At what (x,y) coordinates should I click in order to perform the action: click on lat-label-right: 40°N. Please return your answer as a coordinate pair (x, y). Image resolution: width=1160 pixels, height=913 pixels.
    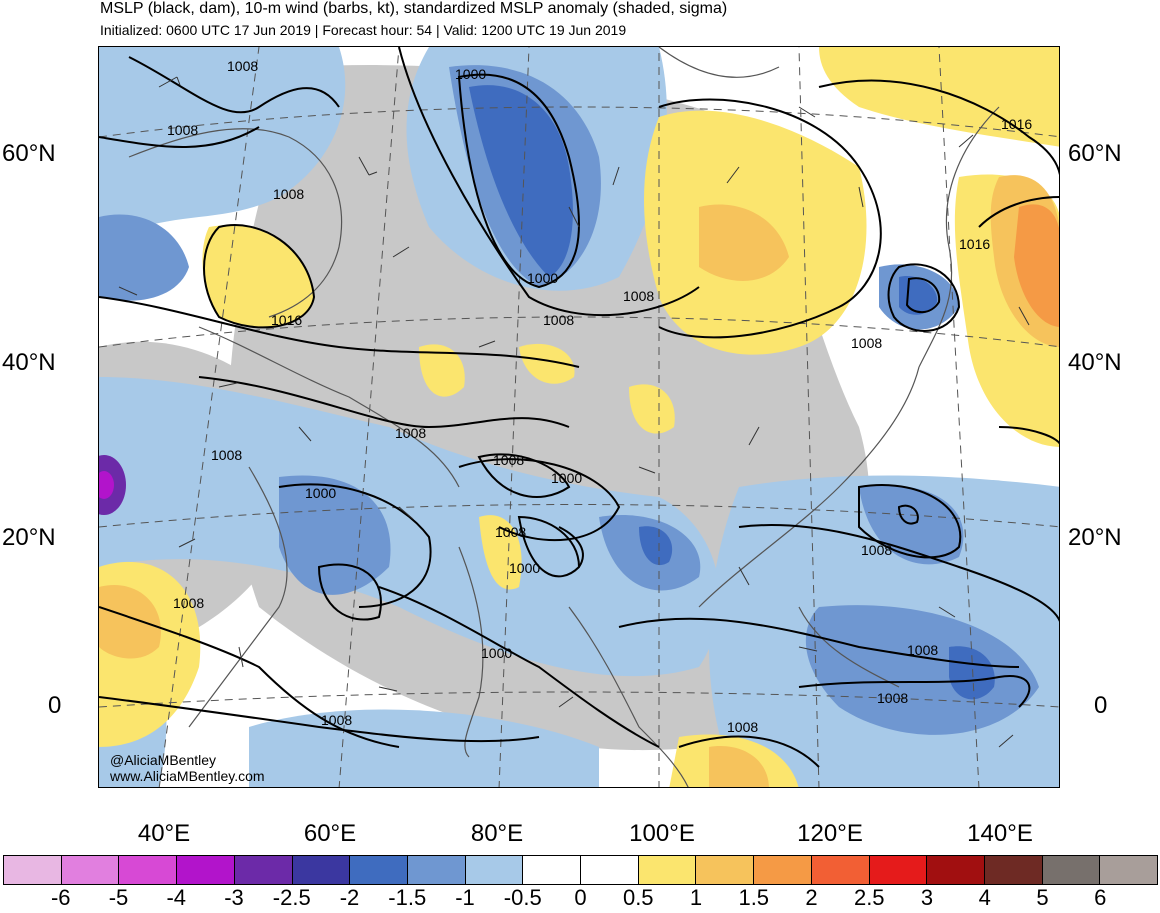
    Looking at the image, I should click on (1095, 362).